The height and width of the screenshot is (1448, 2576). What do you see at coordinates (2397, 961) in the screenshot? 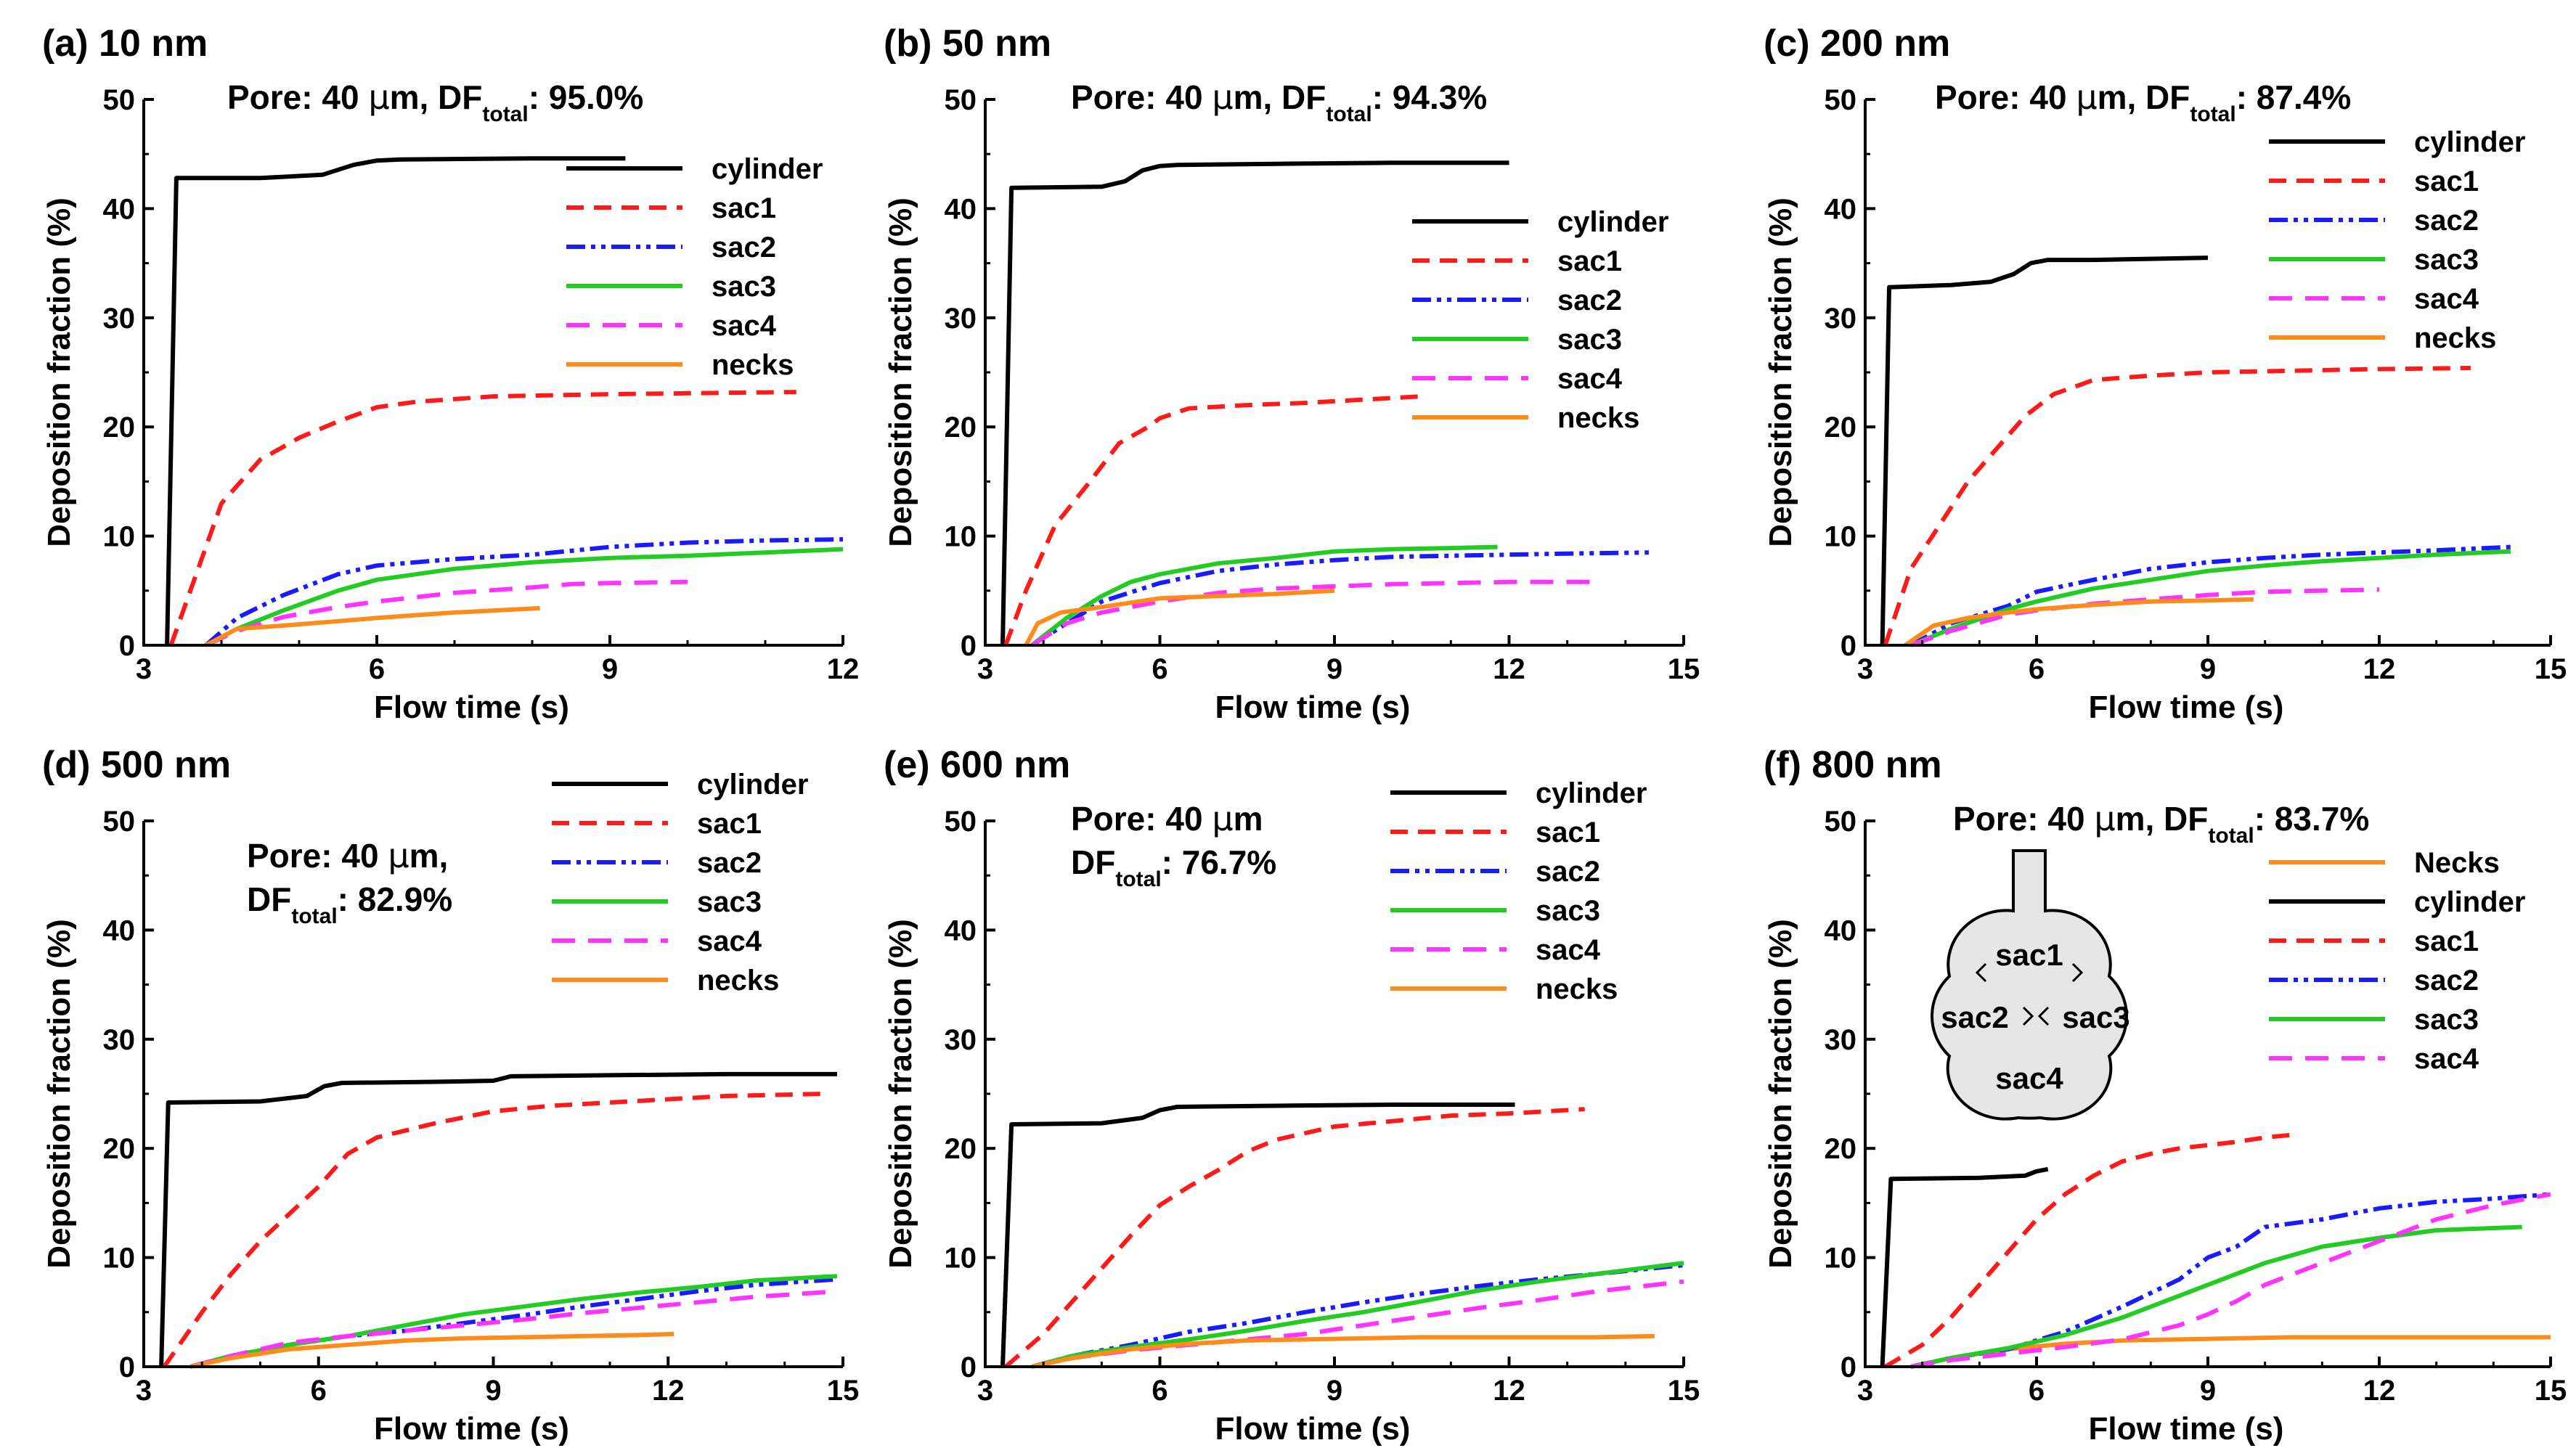
I see `legend: Necks cylinder sac1 sac2 sac3 sac4` at bounding box center [2397, 961].